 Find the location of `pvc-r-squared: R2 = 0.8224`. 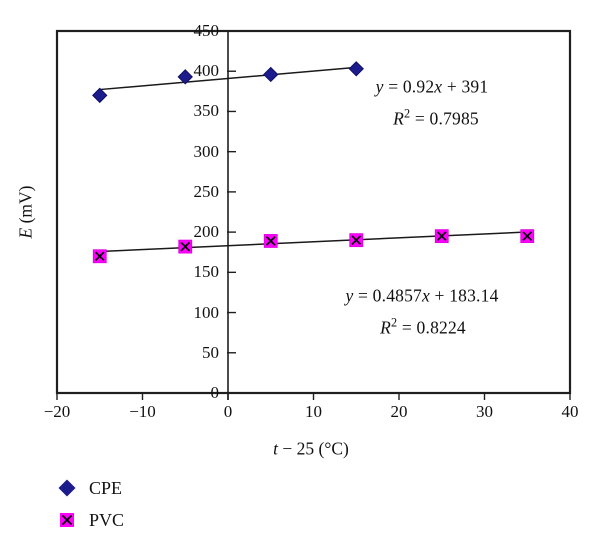

pvc-r-squared: R2 = 0.8224 is located at coordinates (423, 326).